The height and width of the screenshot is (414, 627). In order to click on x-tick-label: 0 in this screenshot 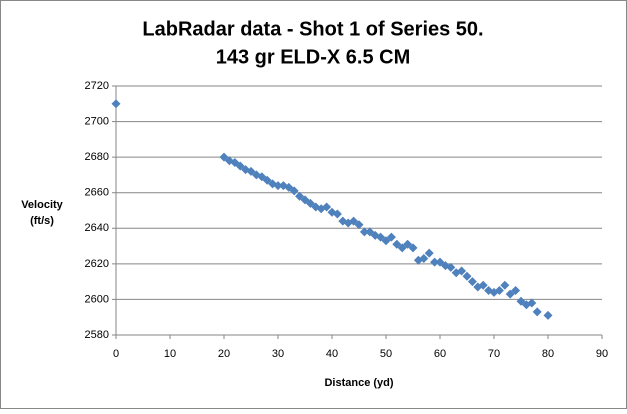, I will do `click(116, 354)`.